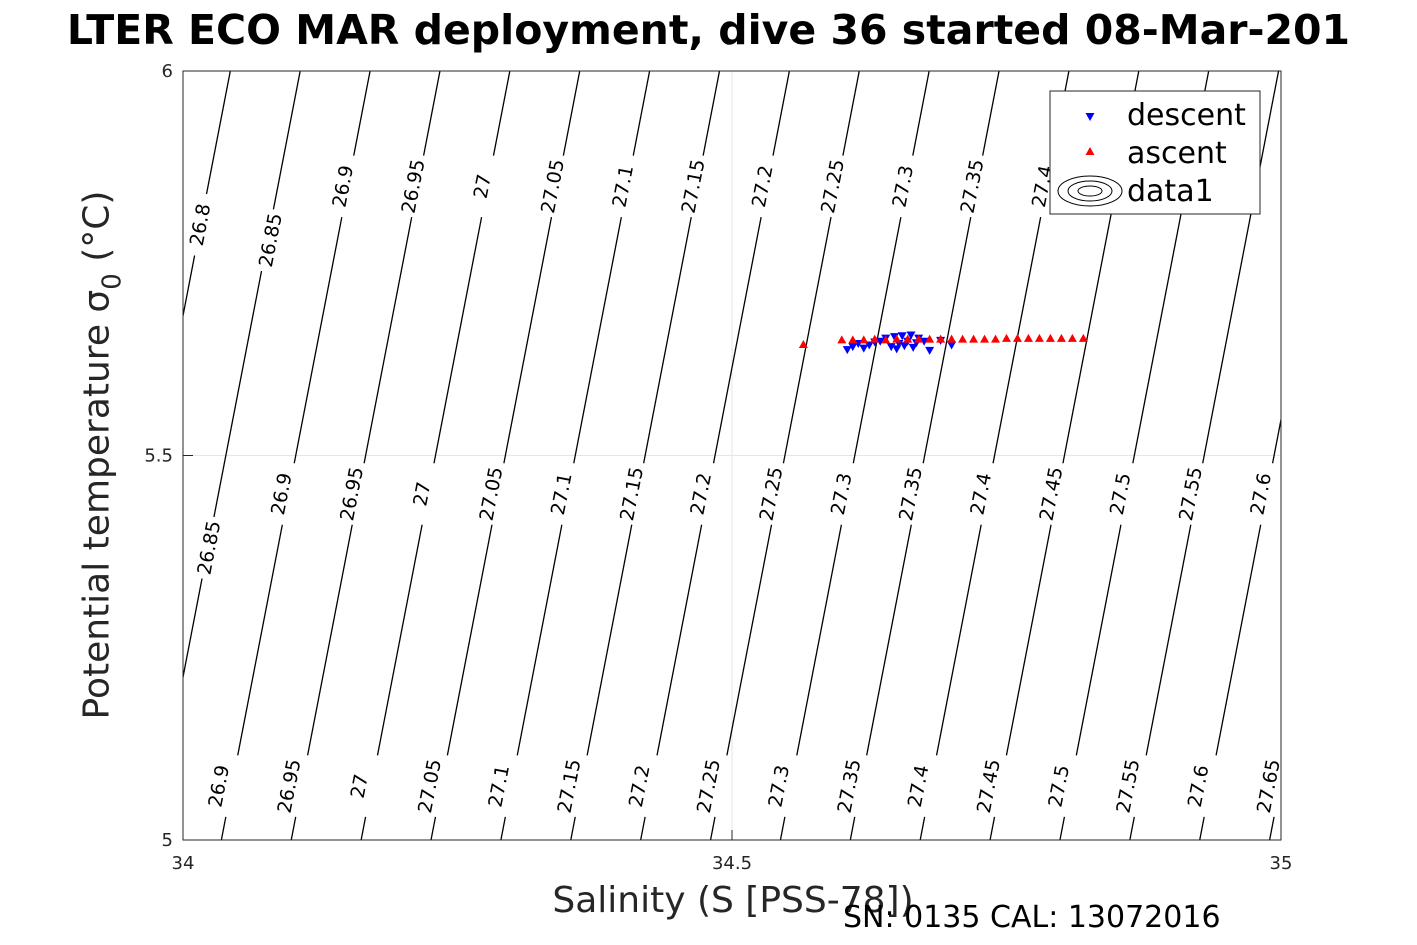 This screenshot has width=1417, height=945. What do you see at coordinates (352, 494) in the screenshot?
I see `contour-label: 26.95` at bounding box center [352, 494].